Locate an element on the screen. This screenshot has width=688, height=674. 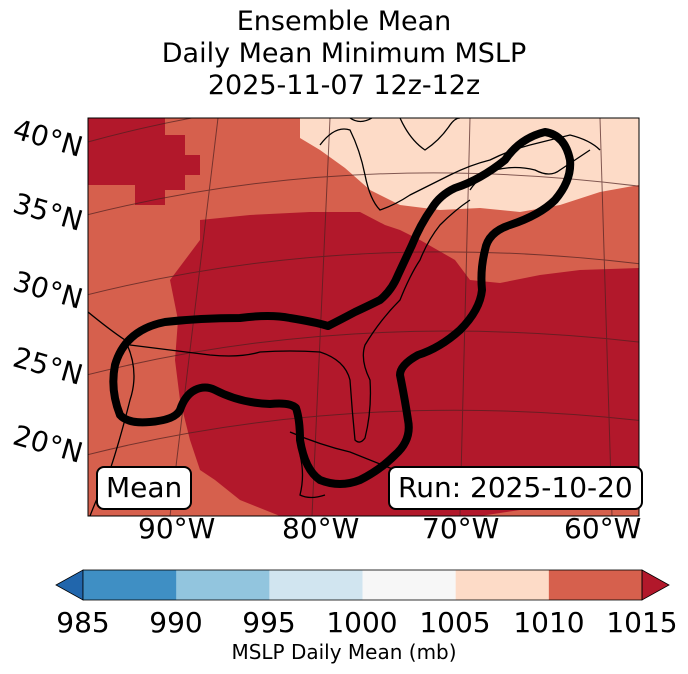
title-line-3: 2025-11-07 12z-12z is located at coordinates (344, 85).